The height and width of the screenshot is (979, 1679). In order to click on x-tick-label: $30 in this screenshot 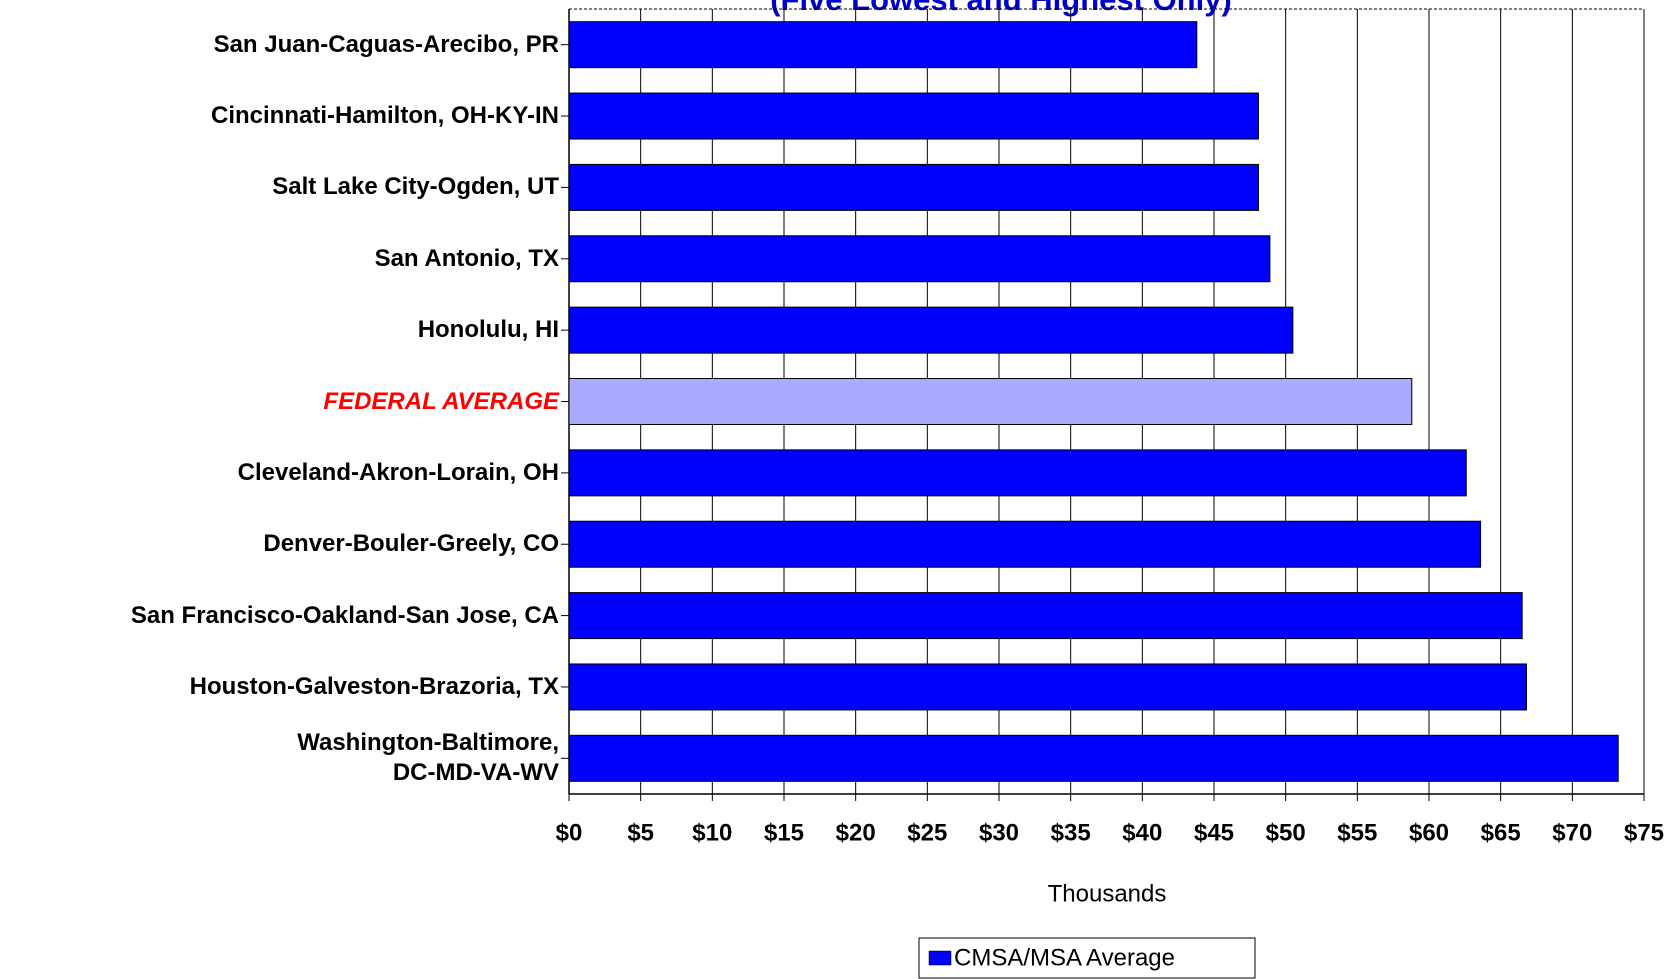, I will do `click(999, 832)`.